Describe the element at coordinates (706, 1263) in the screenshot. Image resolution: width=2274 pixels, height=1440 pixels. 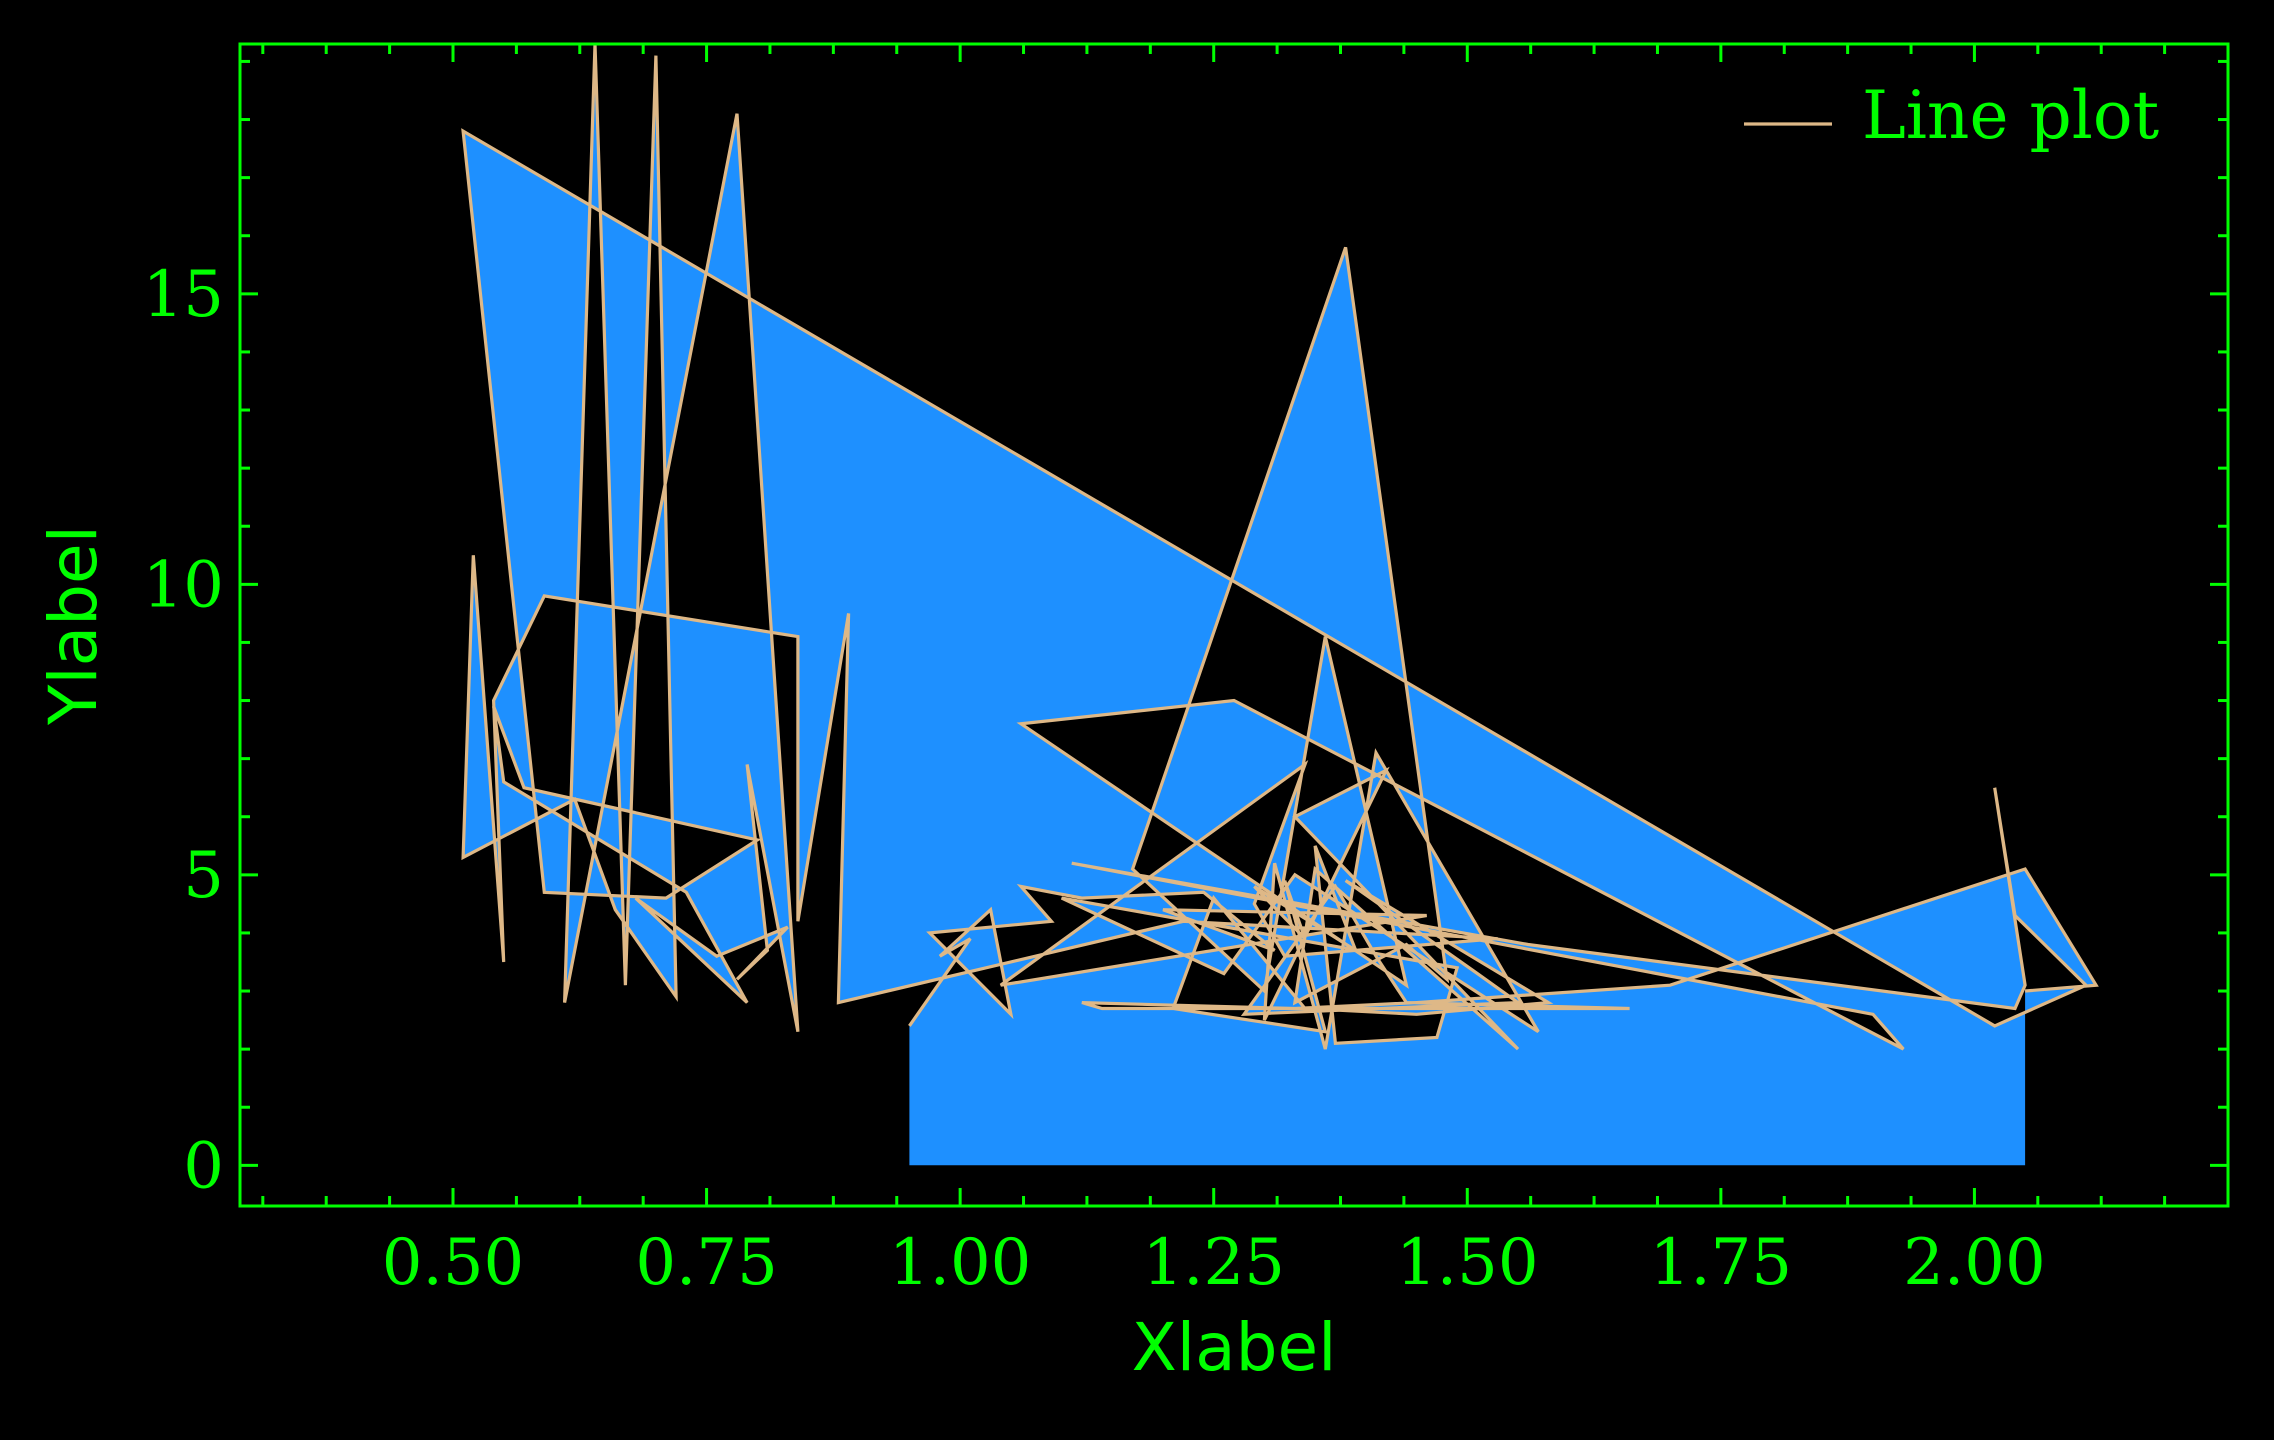
I see `x-tick-label: 0.75` at that location.